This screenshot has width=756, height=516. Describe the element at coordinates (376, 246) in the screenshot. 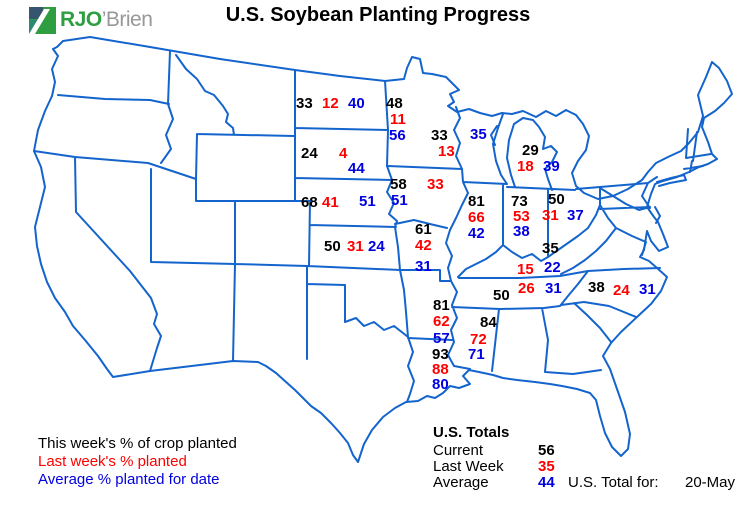

I see `state-value-average: 24` at that location.